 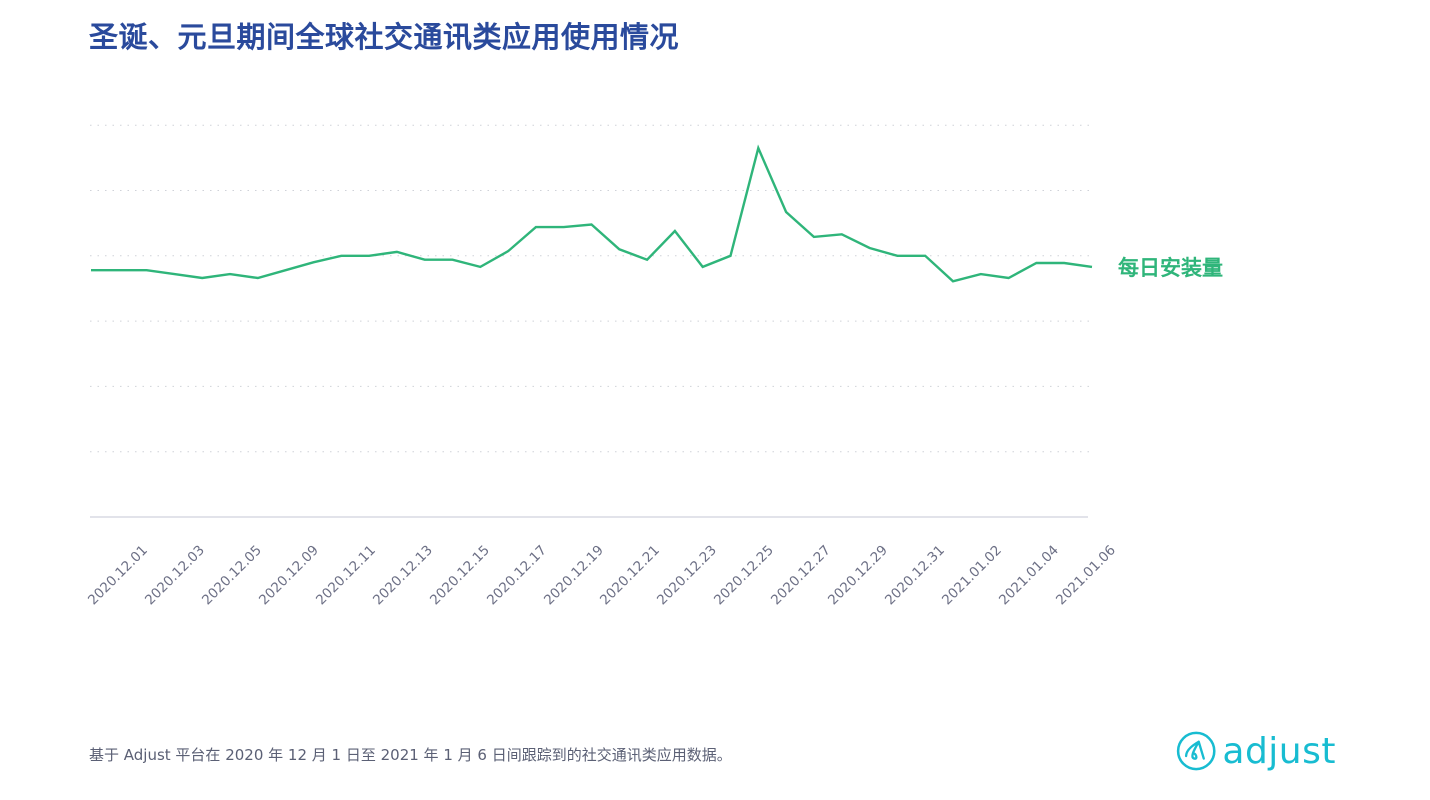 What do you see at coordinates (1279, 751) in the screenshot?
I see `logo-text: adjust` at bounding box center [1279, 751].